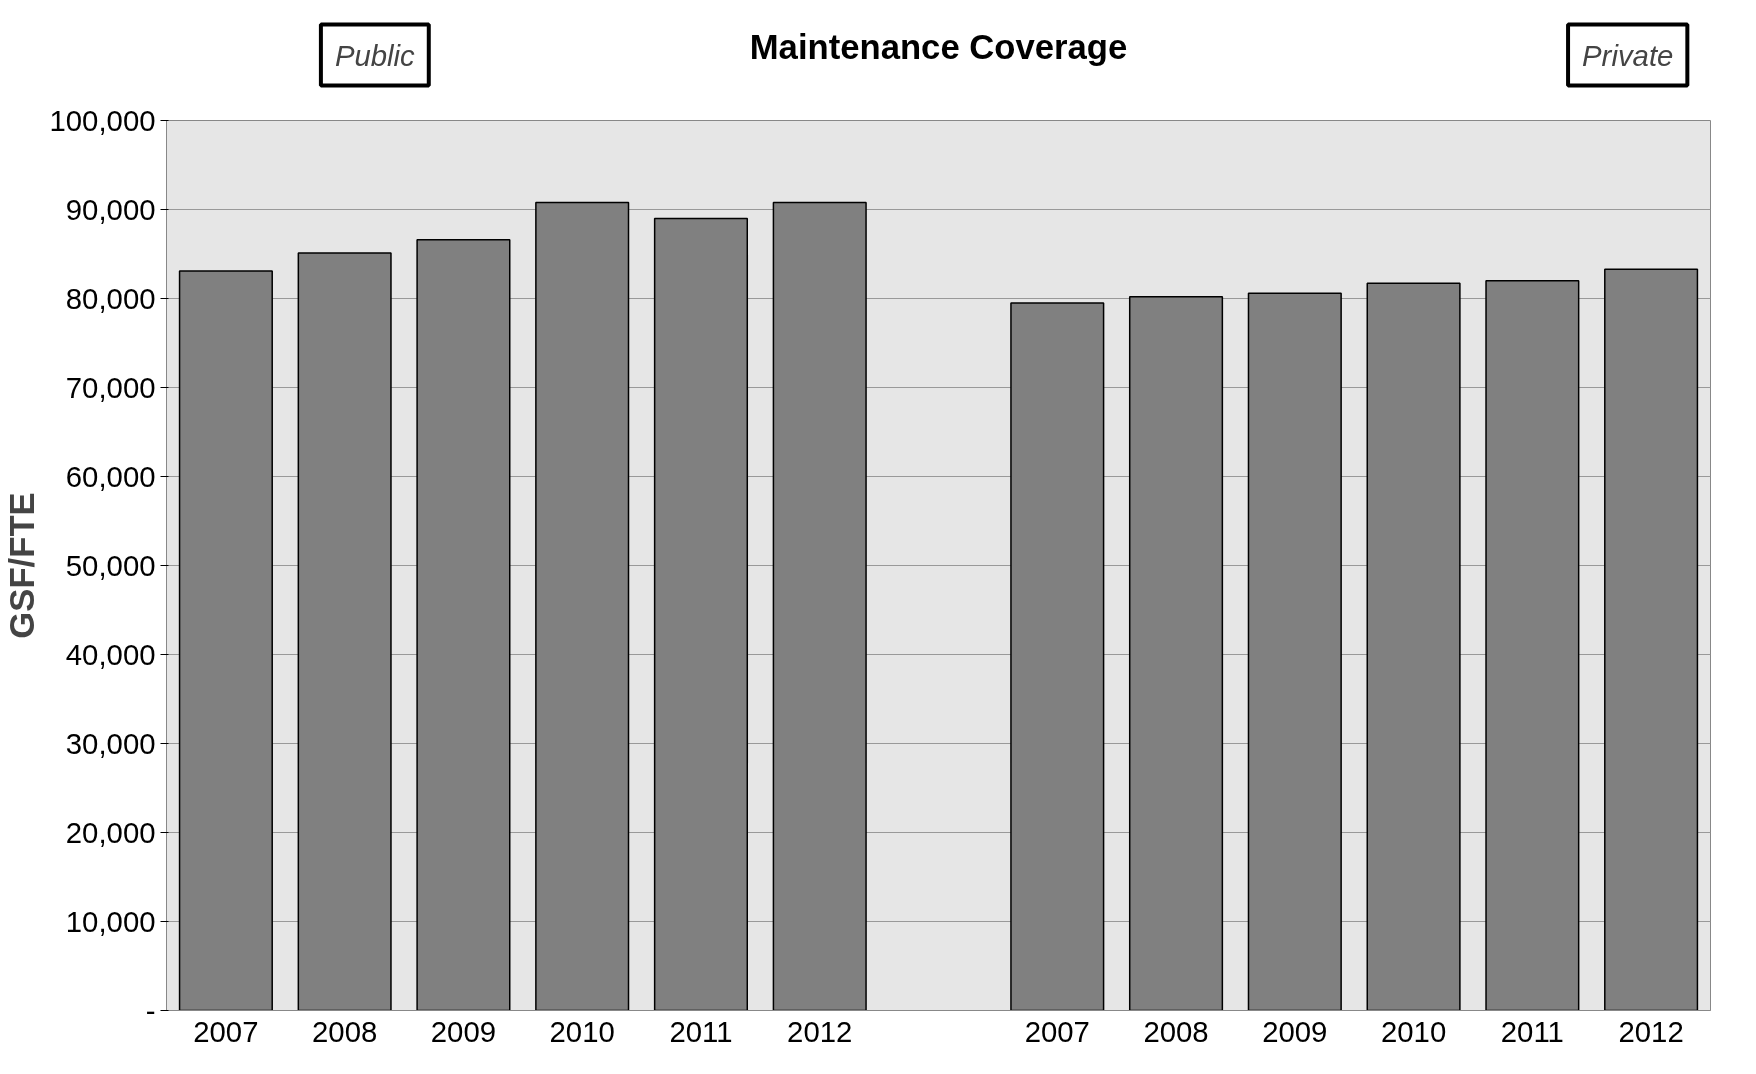 The height and width of the screenshot is (1074, 1756). I want to click on y-tick-label: 80,000, so click(110, 298).